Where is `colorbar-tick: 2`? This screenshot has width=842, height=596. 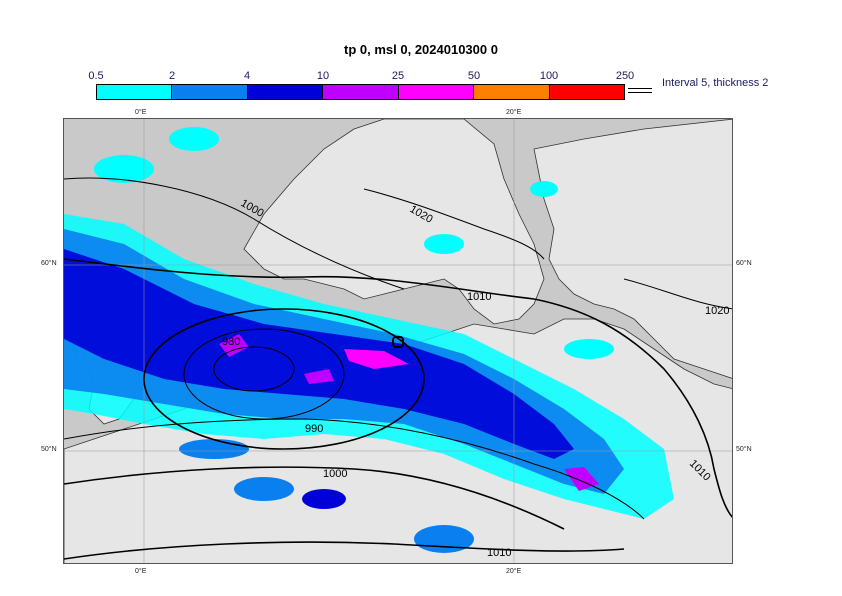
colorbar-tick: 2 is located at coordinates (172, 76).